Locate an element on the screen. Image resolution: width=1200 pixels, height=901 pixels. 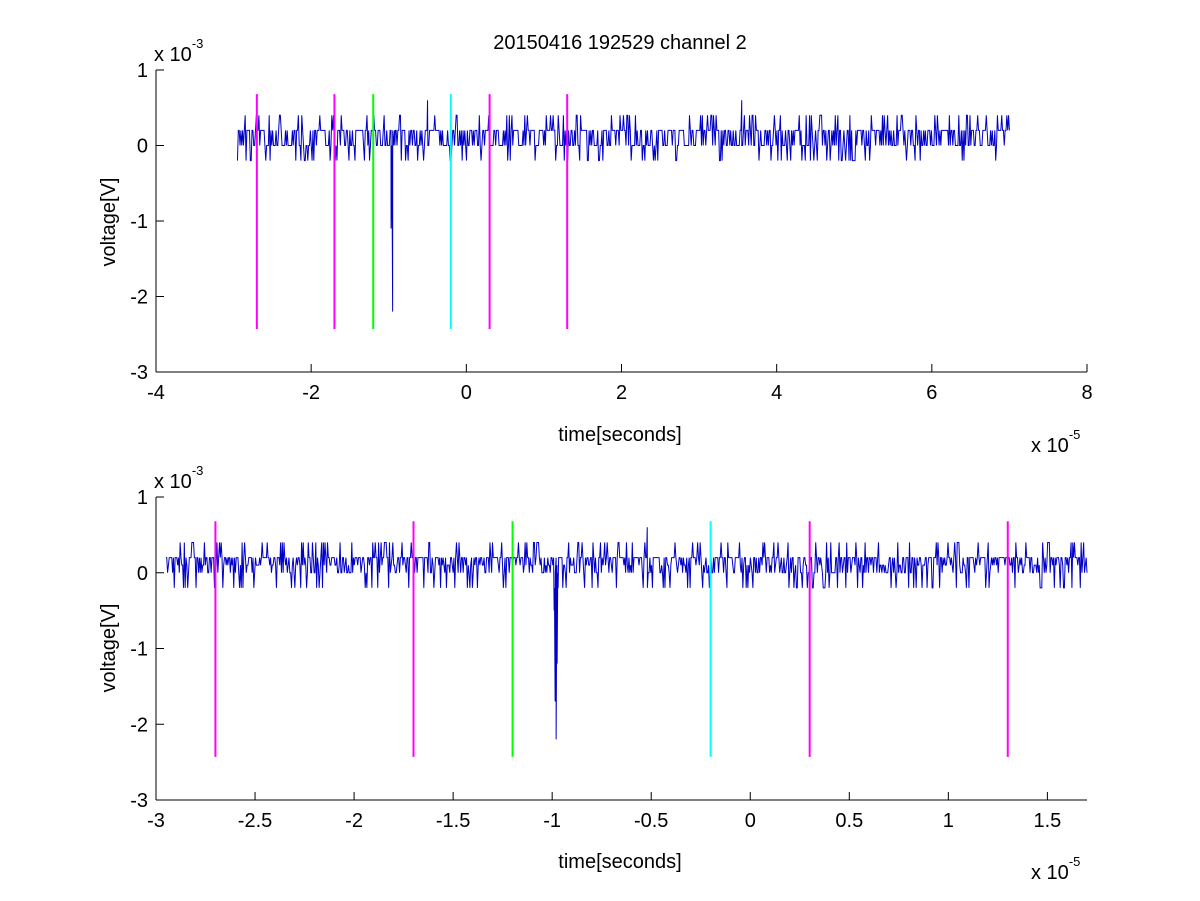
top-y-tick-label: -2 is located at coordinates (139, 298).